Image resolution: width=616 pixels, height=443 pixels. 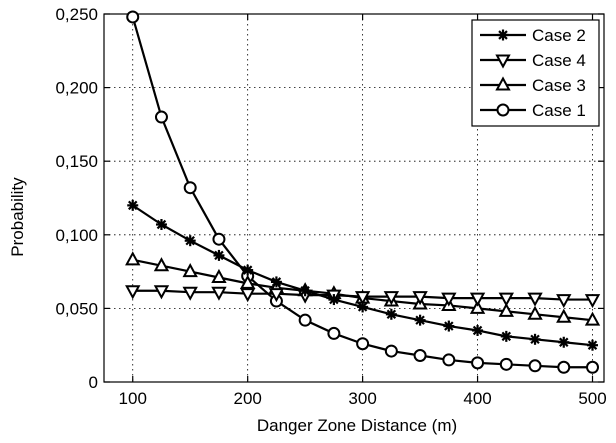 I want to click on legend-box, so click(x=535, y=73).